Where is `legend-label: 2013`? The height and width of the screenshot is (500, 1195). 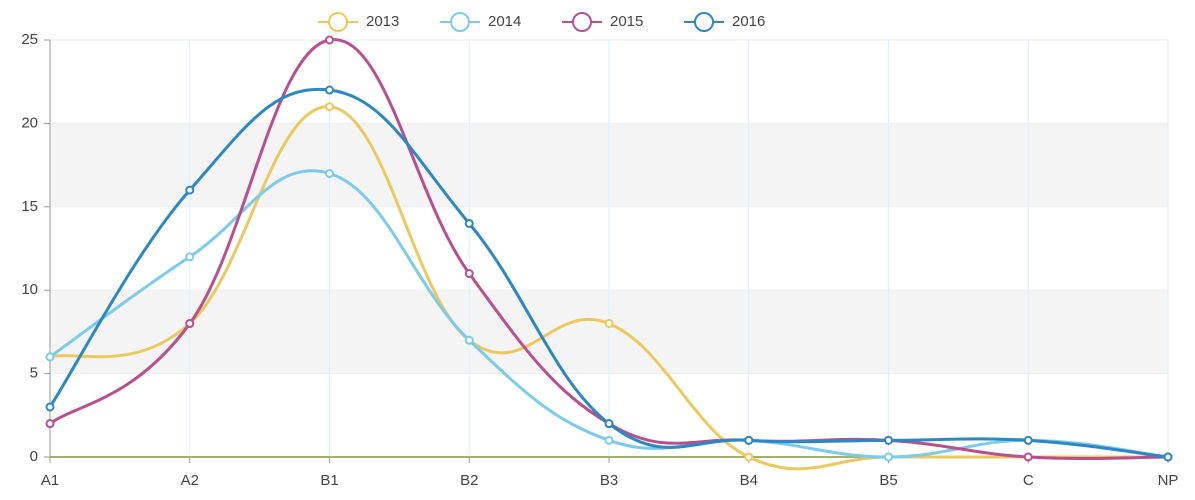
legend-label: 2013 is located at coordinates (382, 21).